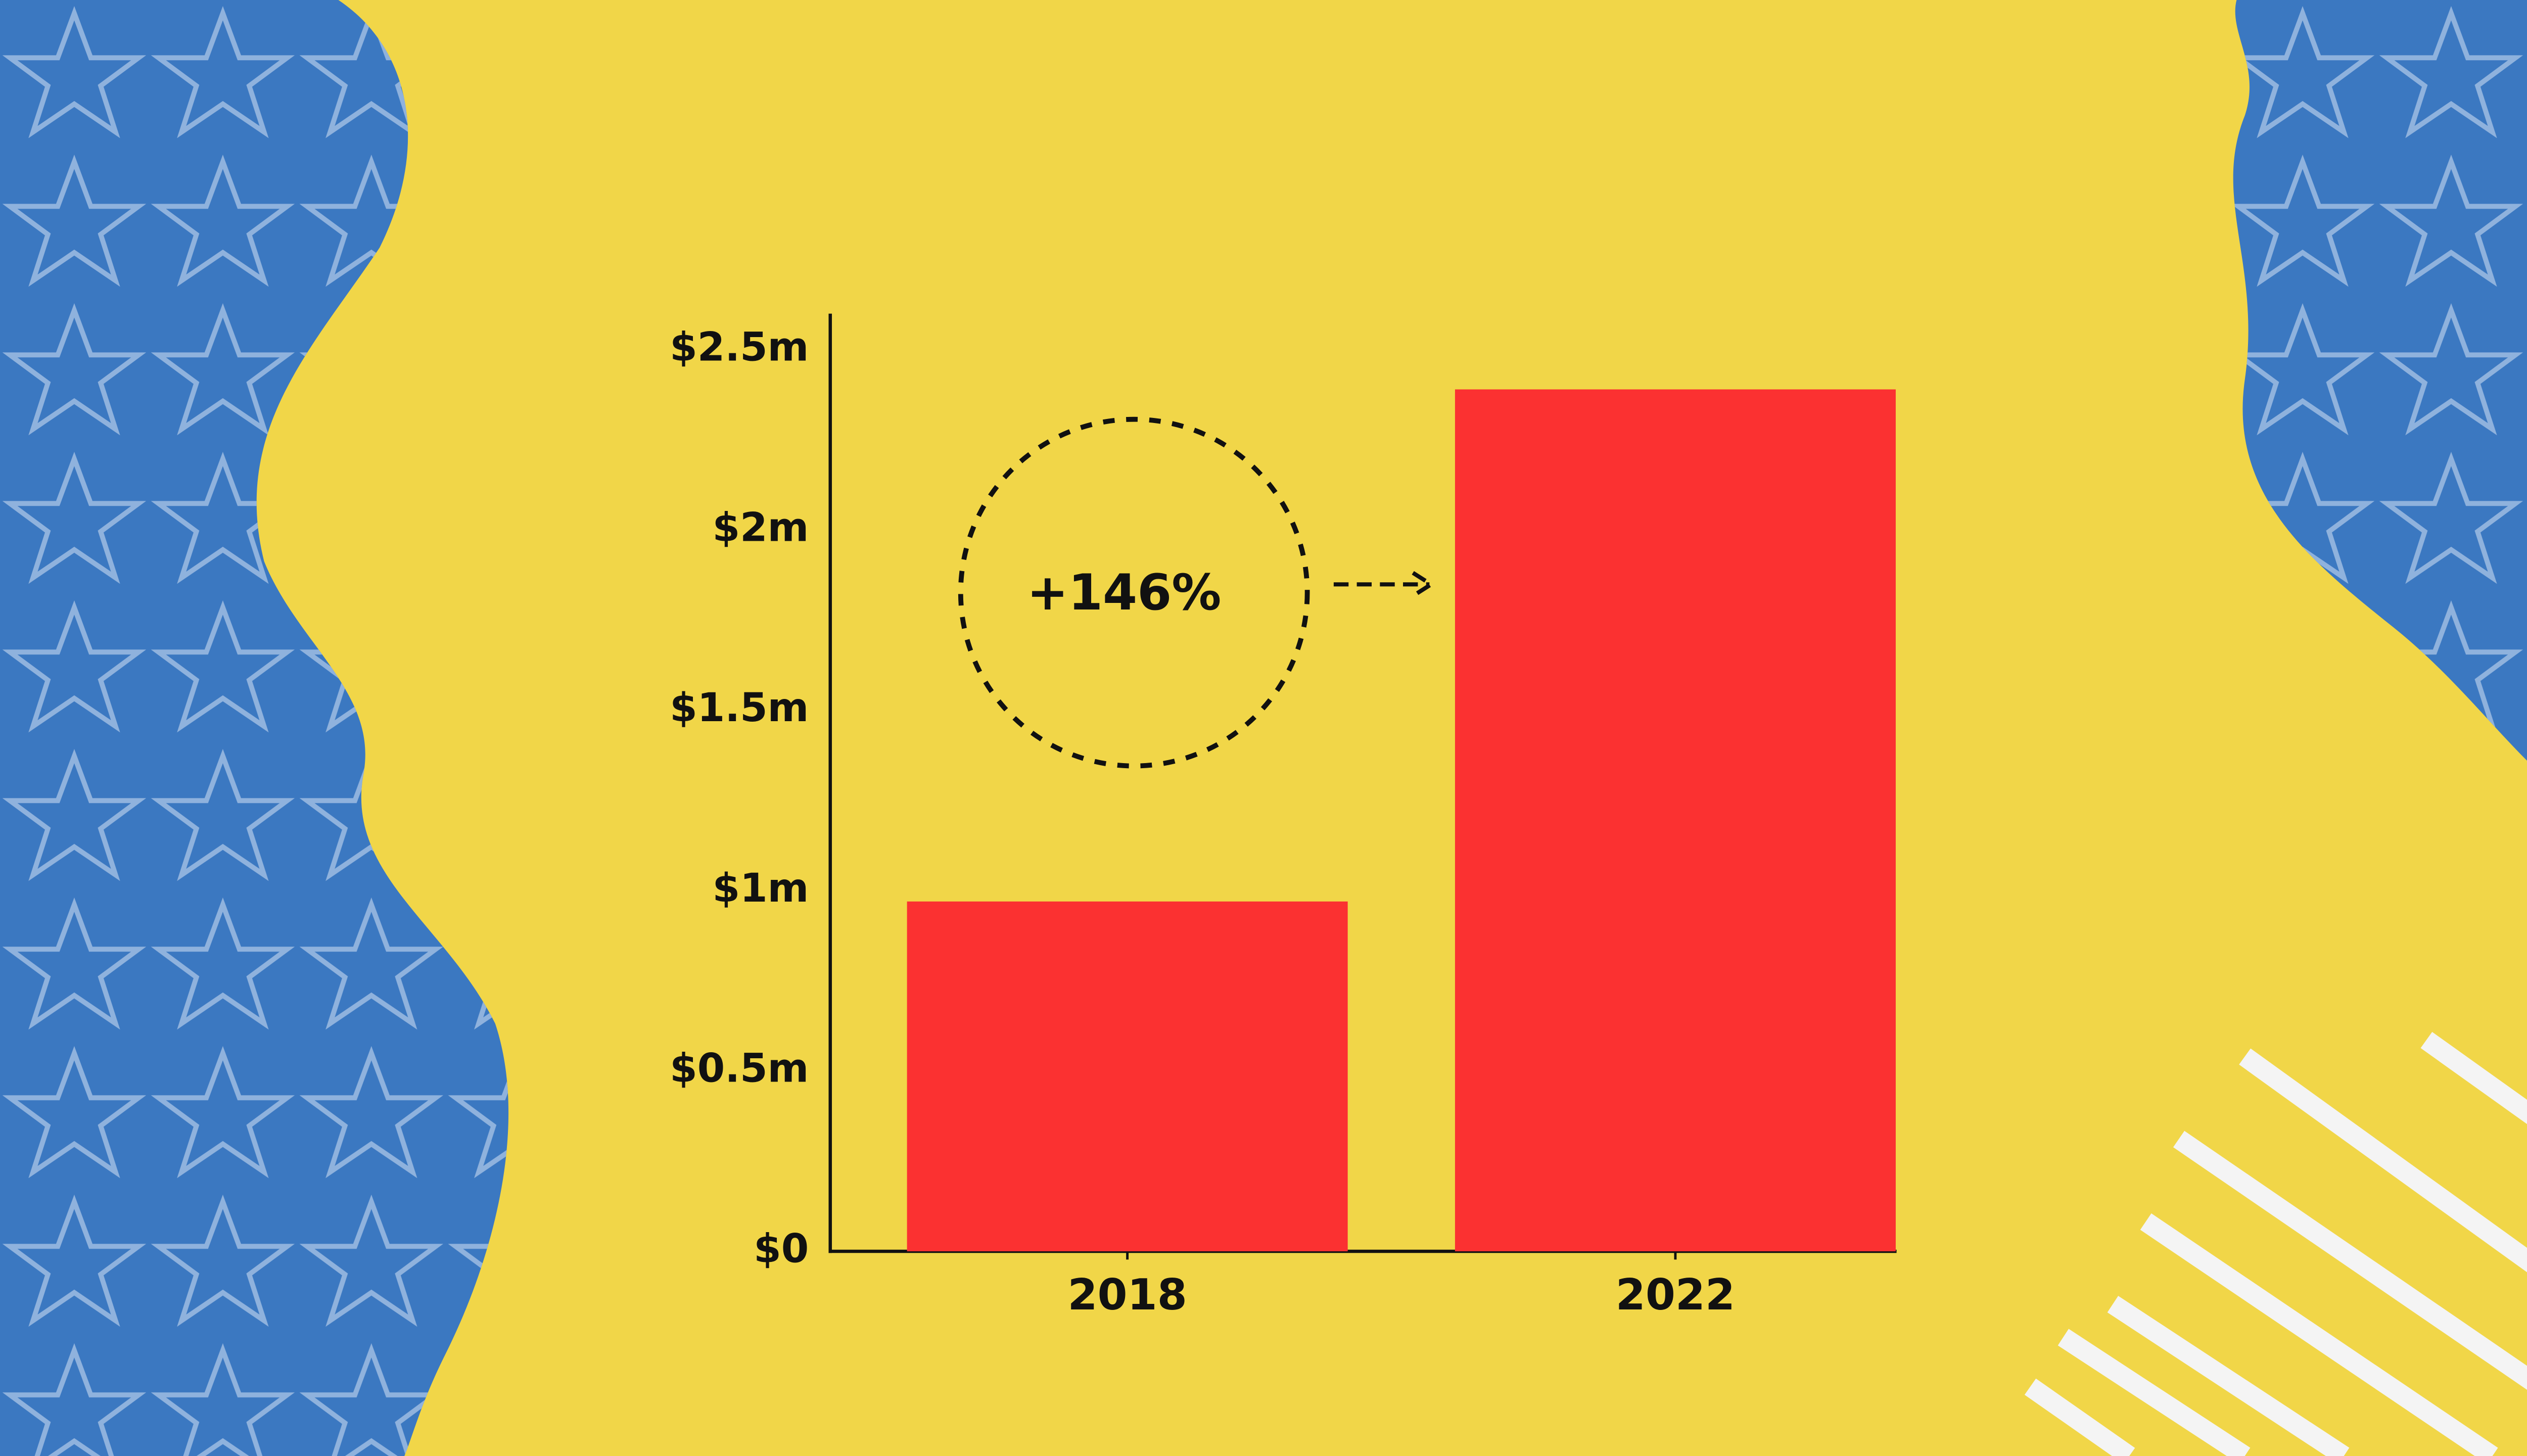 This screenshot has width=2527, height=1456. Describe the element at coordinates (1127, 1295) in the screenshot. I see `x-tick-label: 2018` at that location.